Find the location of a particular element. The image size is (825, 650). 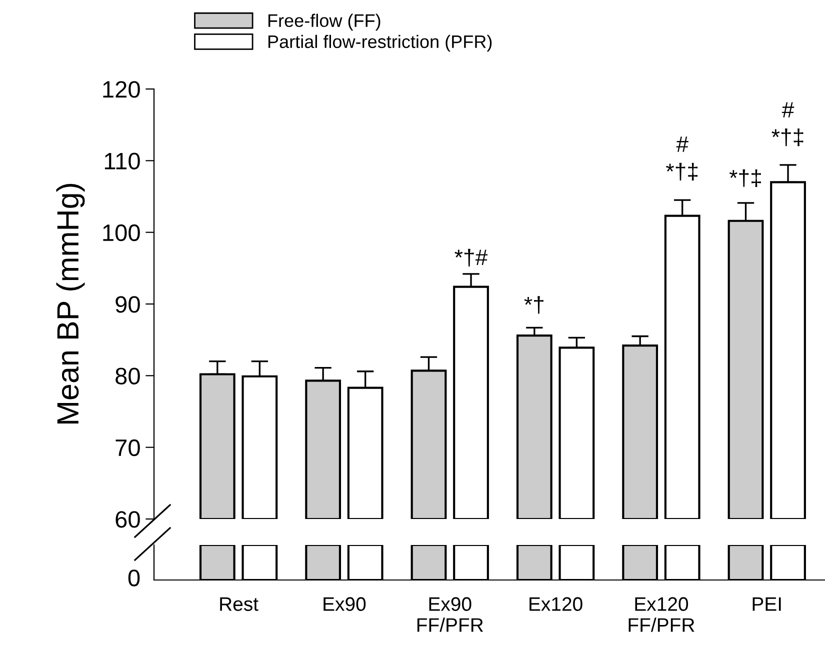

y-tick-label: 80 is located at coordinates (128, 376).